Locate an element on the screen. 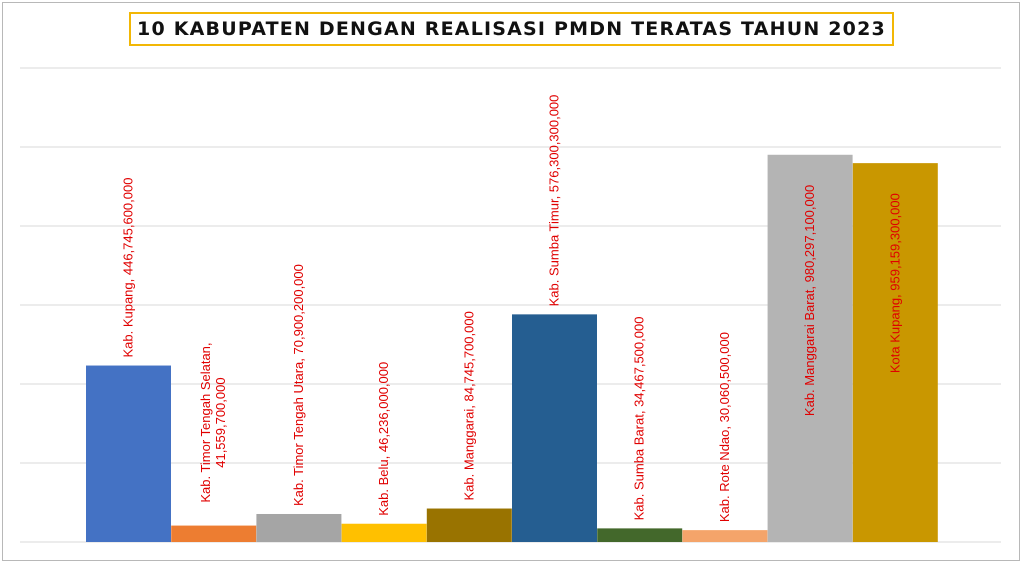  data-label: Kab. Manggarai, 84,745,700,000 is located at coordinates (468, 405).